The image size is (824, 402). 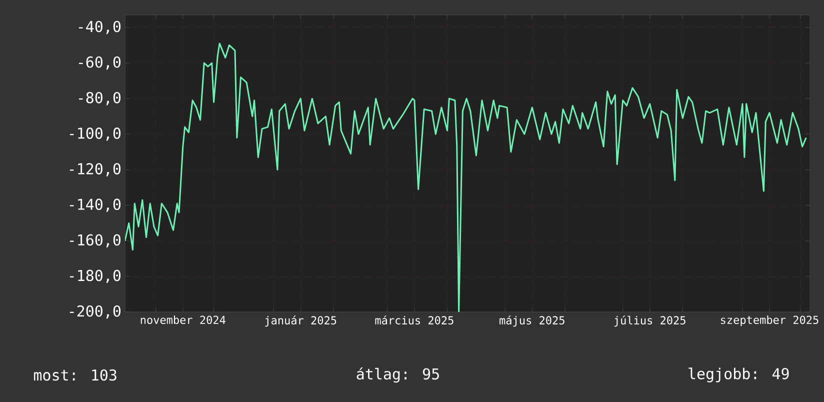 What do you see at coordinates (300, 321) in the screenshot?
I see `x-tick-label: január 2025` at bounding box center [300, 321].